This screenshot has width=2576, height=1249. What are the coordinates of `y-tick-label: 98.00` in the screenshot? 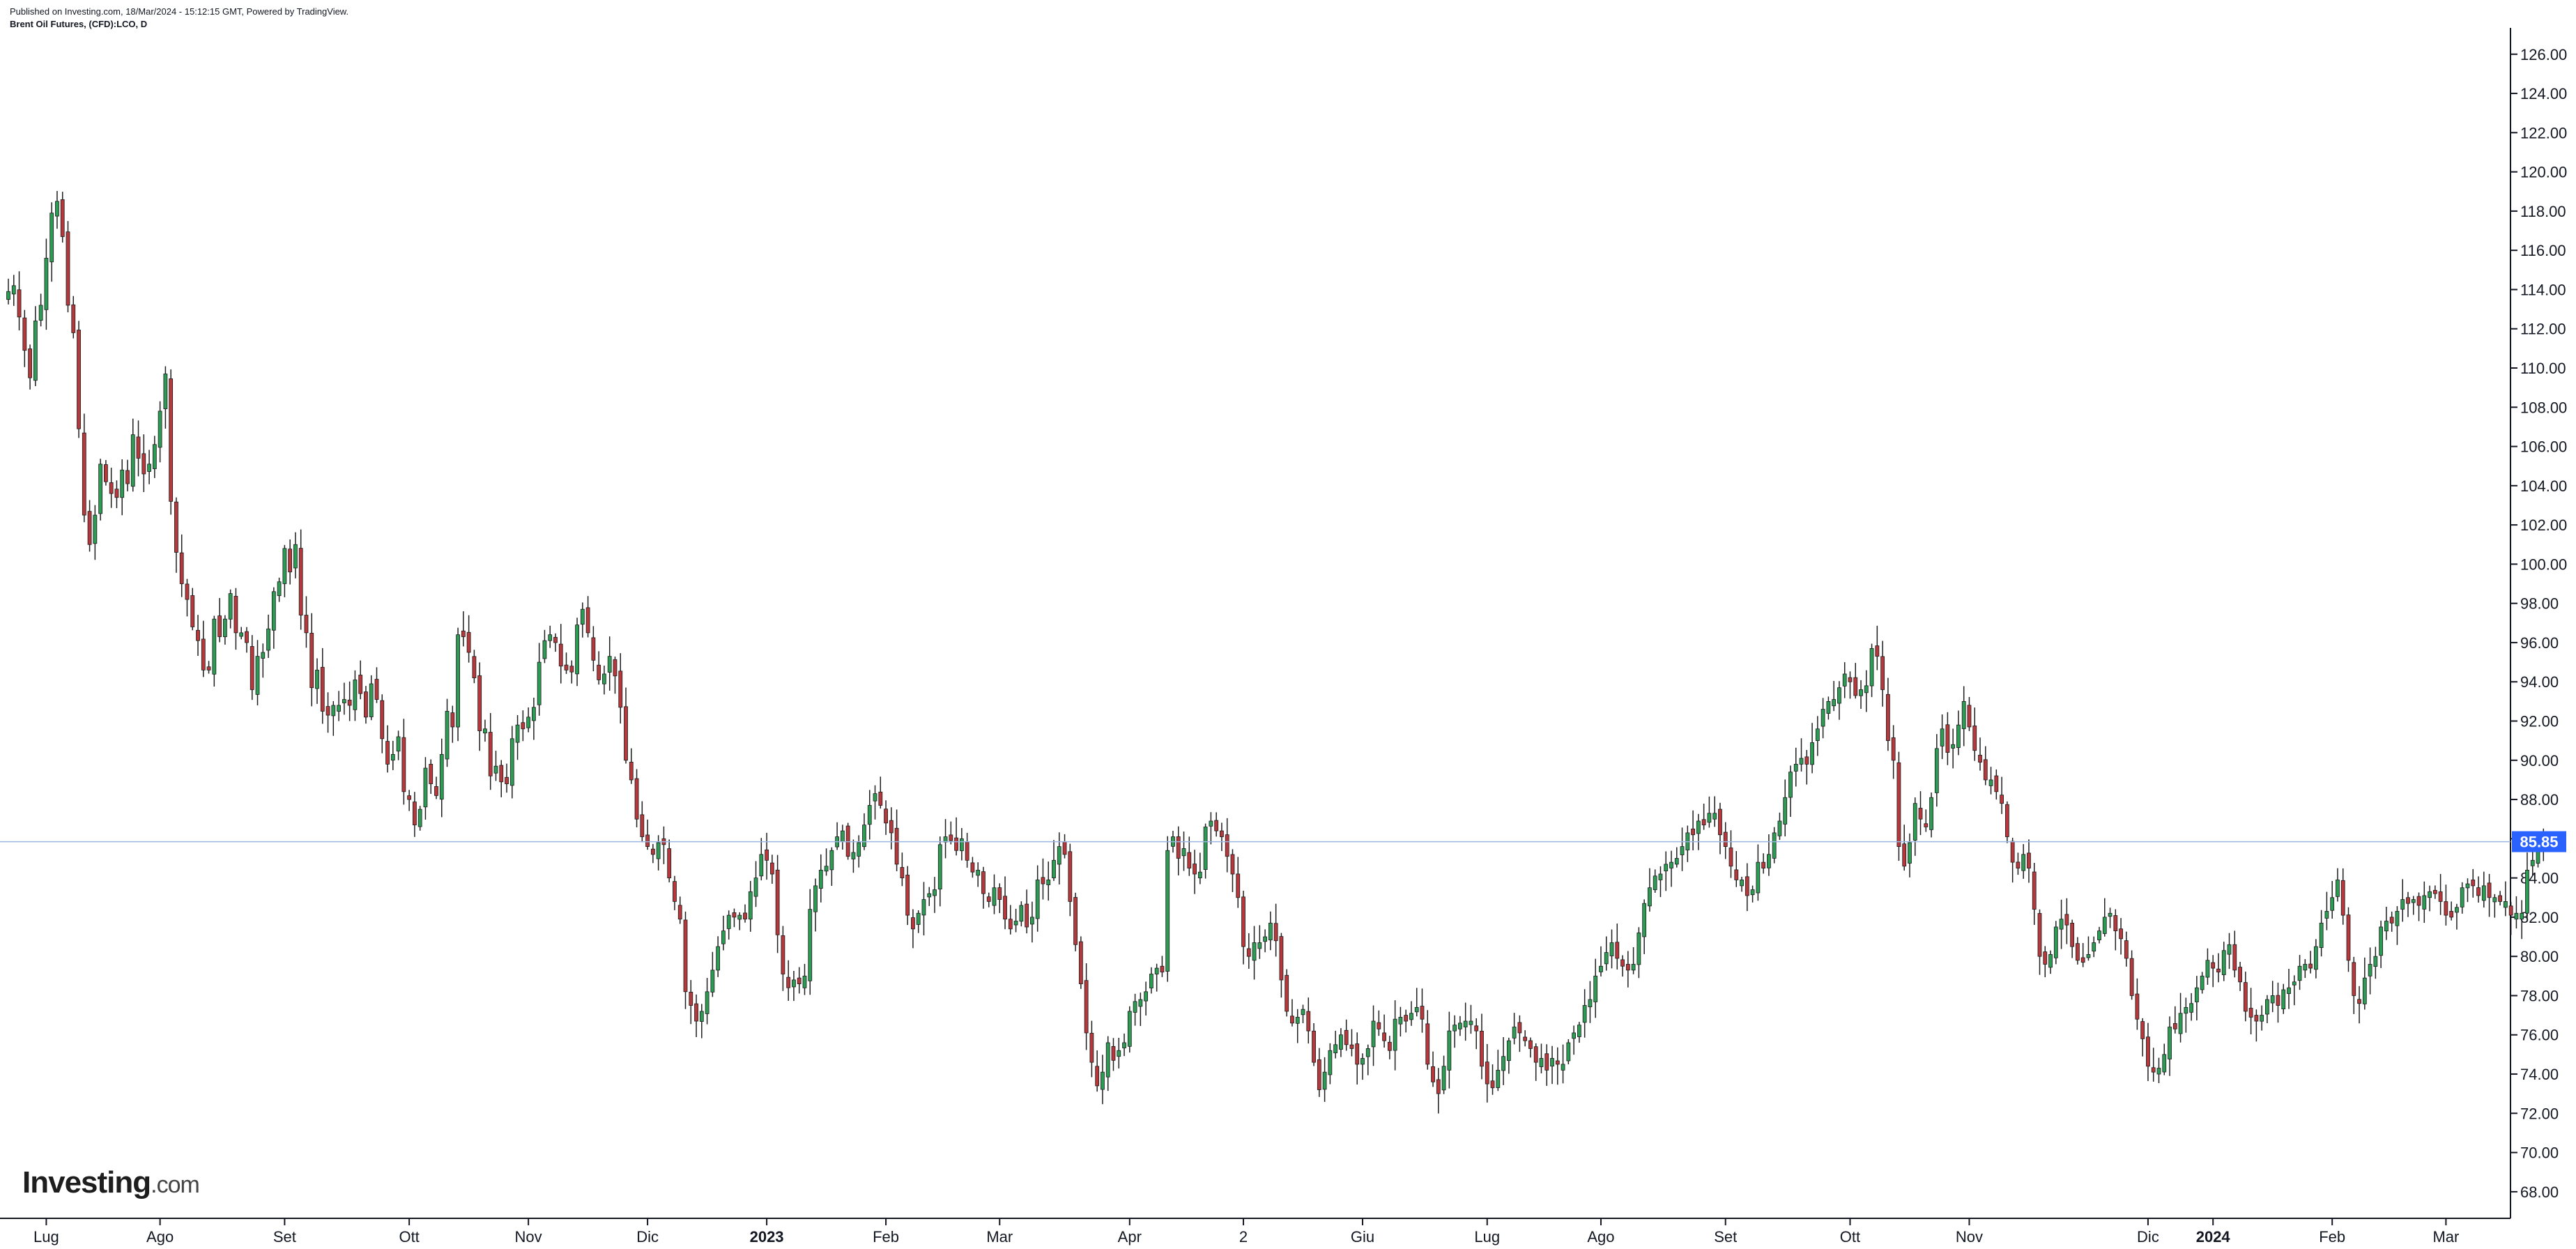 It's located at (2539, 604).